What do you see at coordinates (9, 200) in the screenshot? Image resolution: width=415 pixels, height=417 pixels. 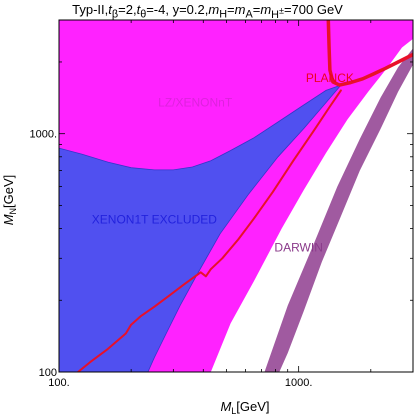 I see `y-axis-label: MN[GeV]` at bounding box center [9, 200].